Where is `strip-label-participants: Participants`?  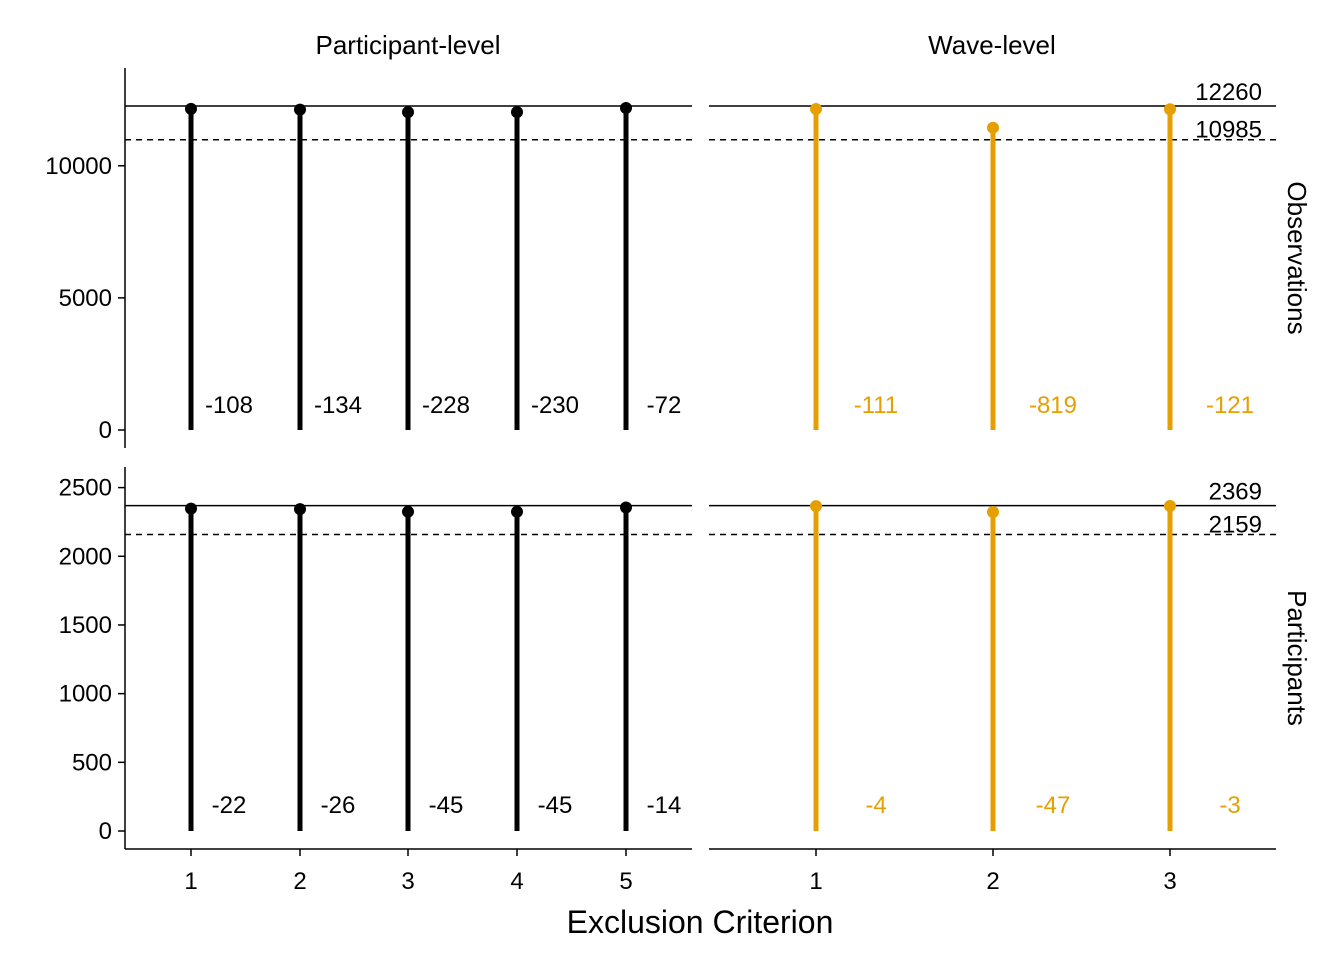
strip-label-participants: Participants is located at coordinates (1297, 658).